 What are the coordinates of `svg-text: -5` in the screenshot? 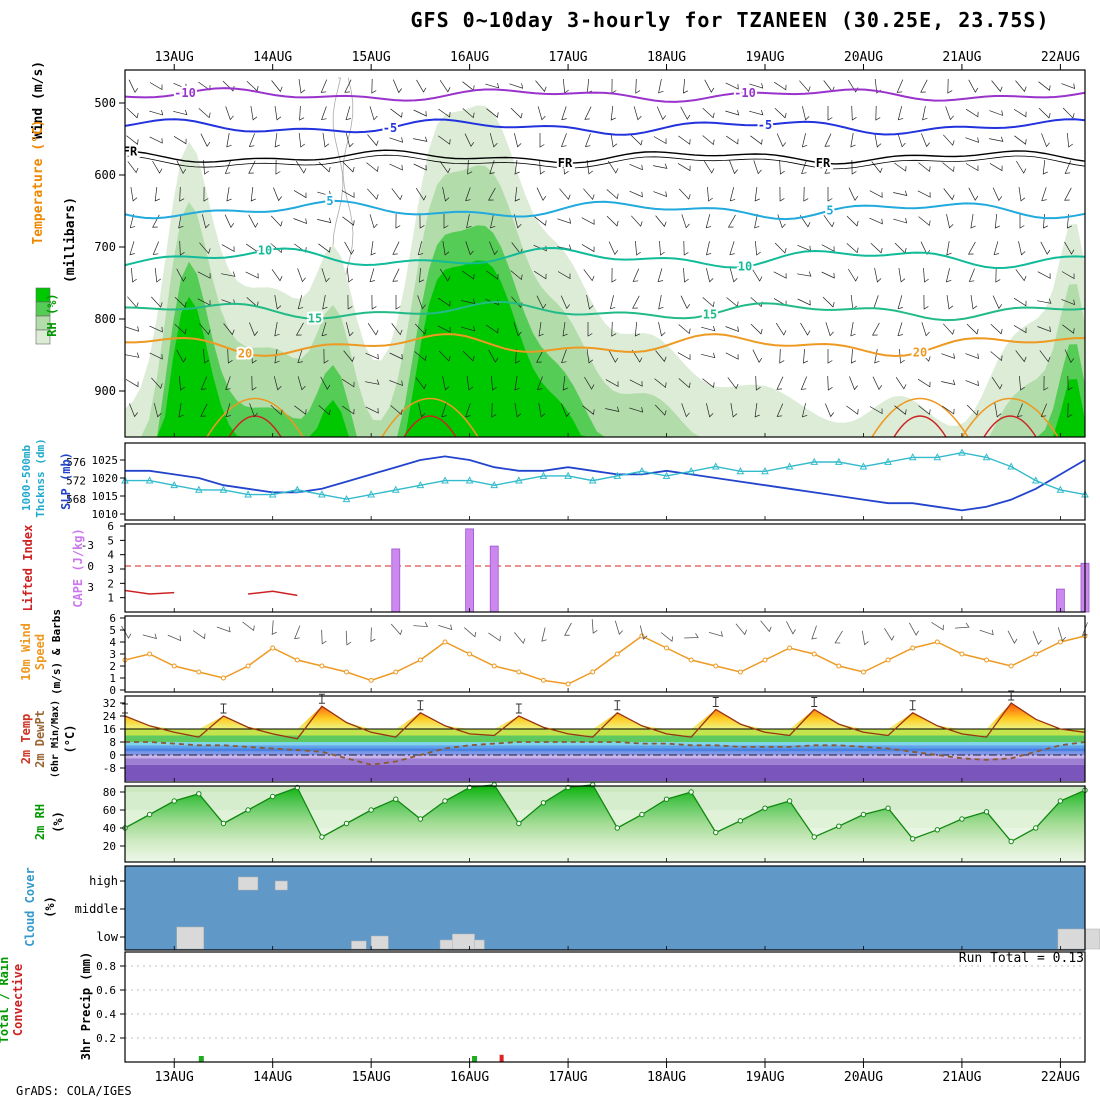 It's located at (765, 125).